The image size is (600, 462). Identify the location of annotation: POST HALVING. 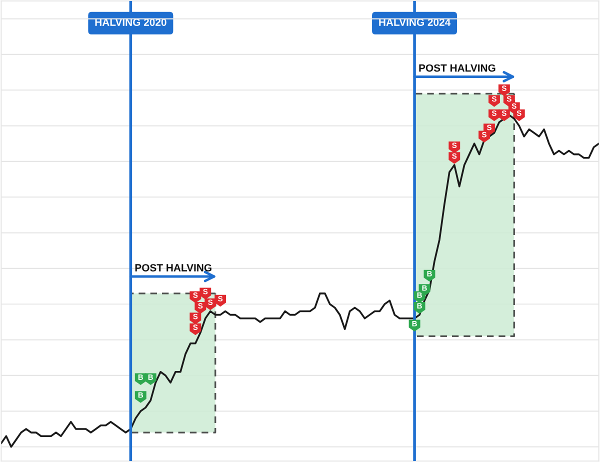
(173, 268).